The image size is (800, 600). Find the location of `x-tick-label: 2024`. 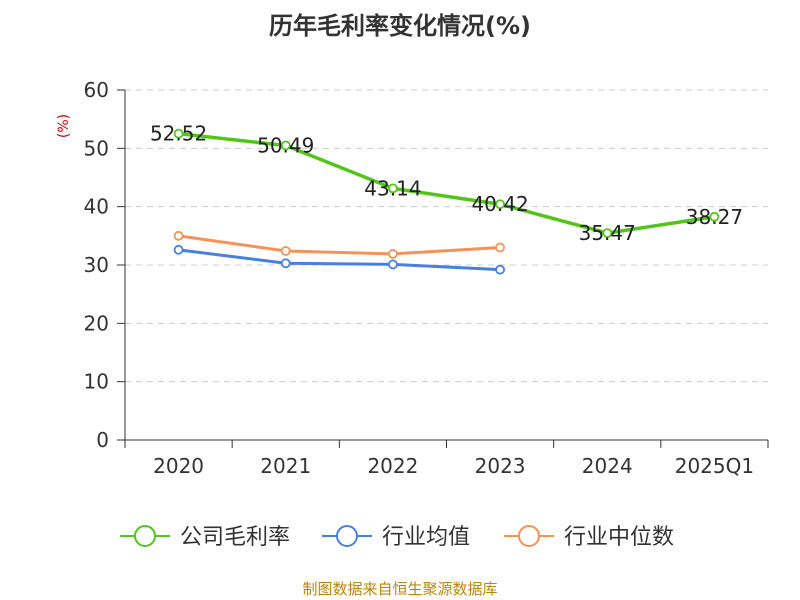

x-tick-label: 2024 is located at coordinates (607, 466).